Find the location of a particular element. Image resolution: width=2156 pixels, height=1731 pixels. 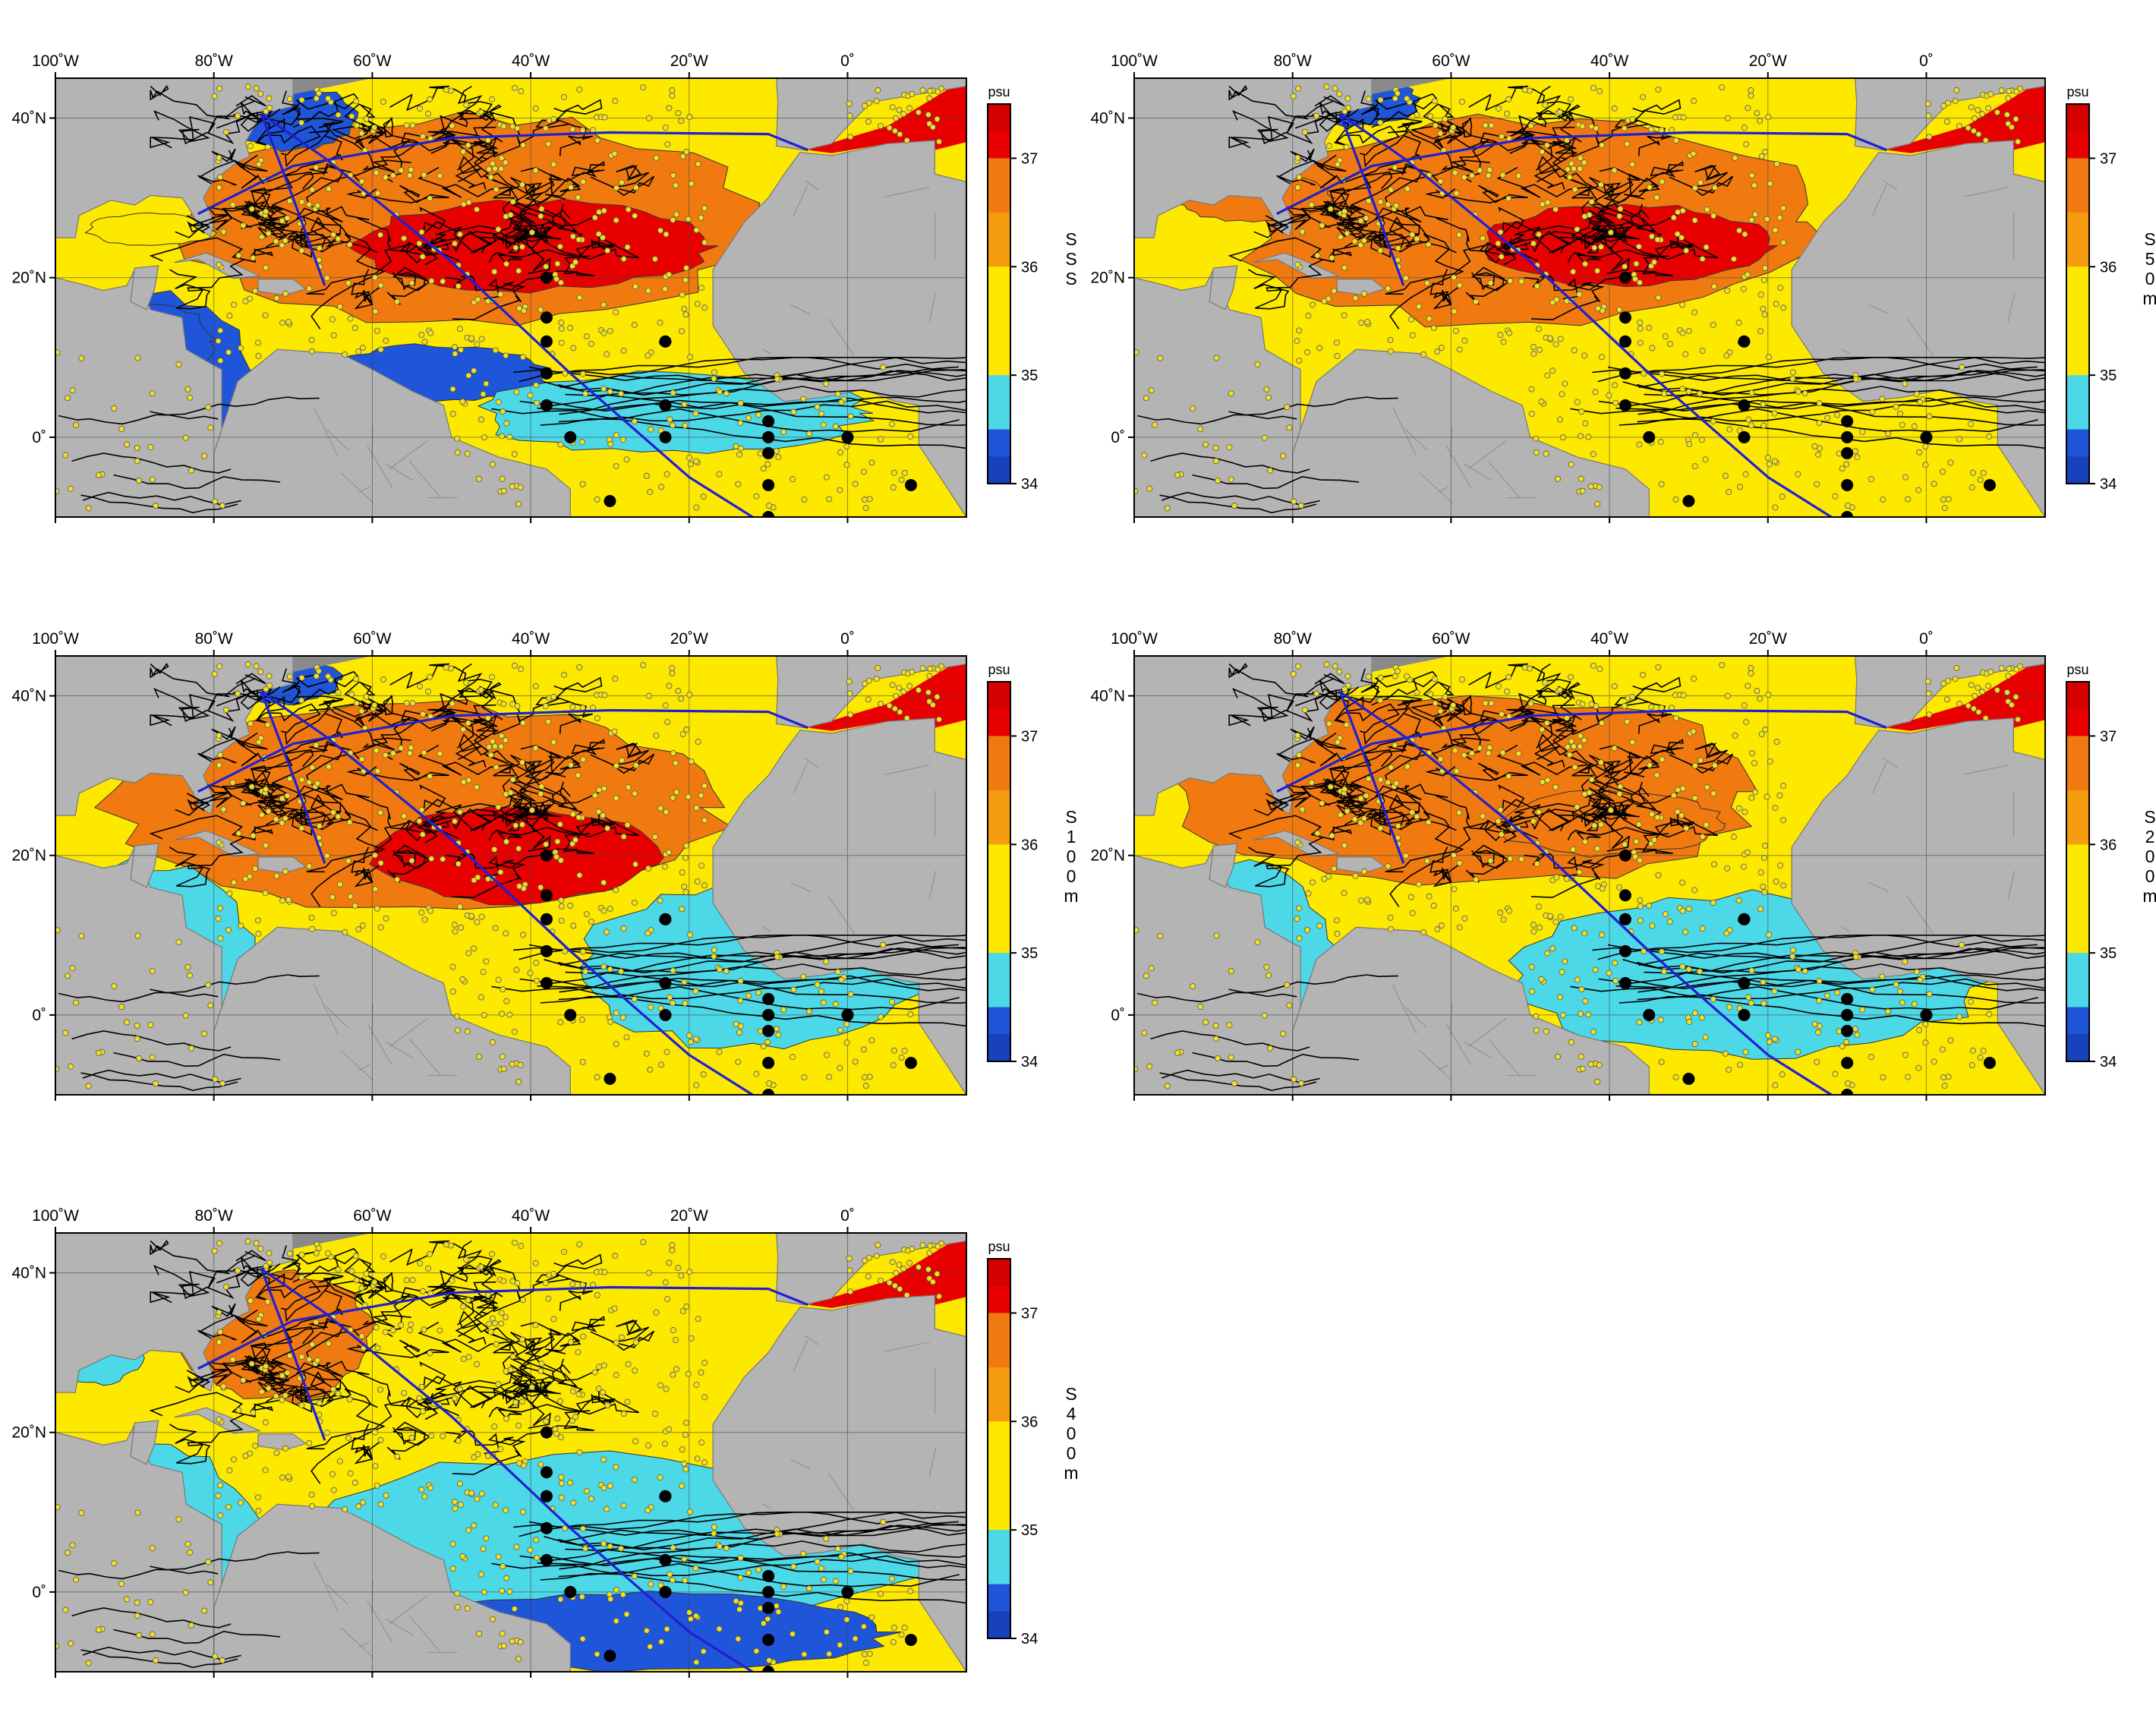

land-iberia is located at coordinates (870, 114).